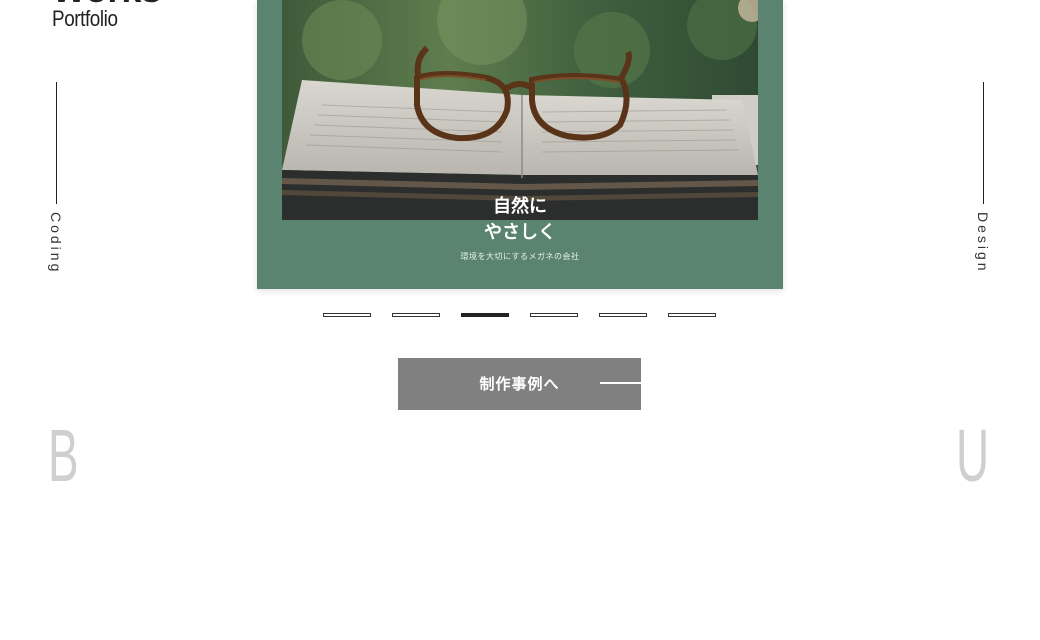  Describe the element at coordinates (106, 3) in the screenshot. I see `section-heading-large: Works` at that location.